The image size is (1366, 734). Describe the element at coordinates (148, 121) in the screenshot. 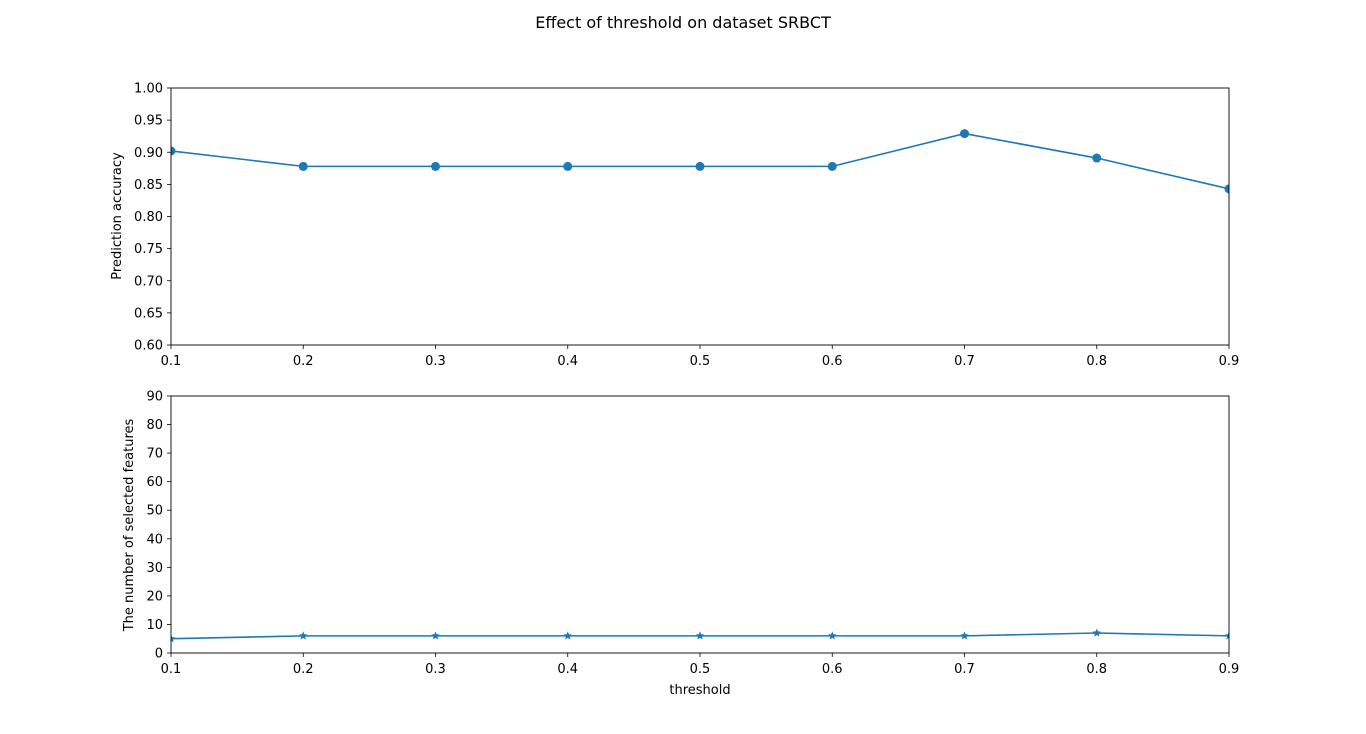

I see `y-tick-label: 0.95` at that location.